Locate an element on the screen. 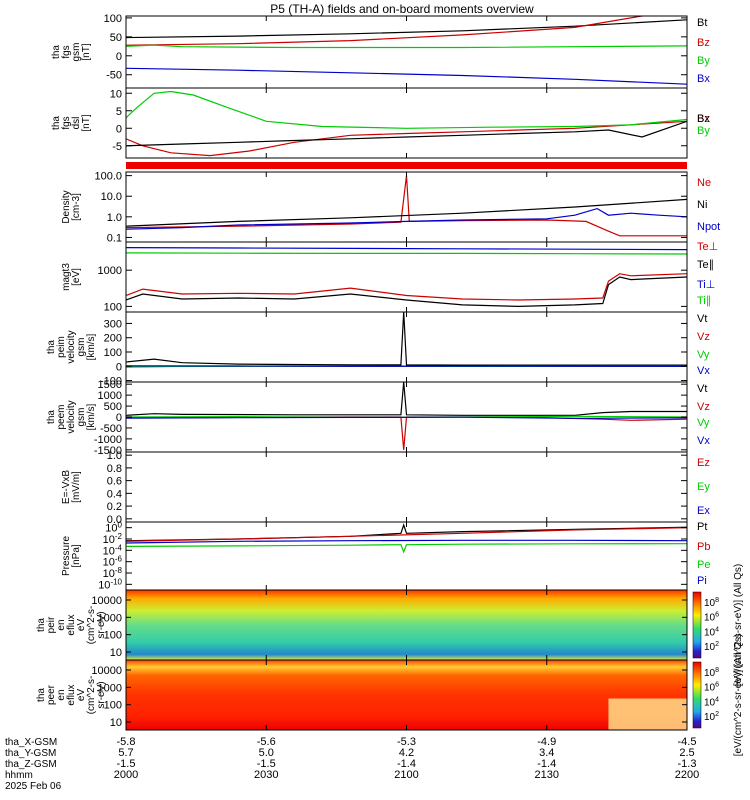 The width and height of the screenshot is (750, 800). ylabel-line: magt3 is located at coordinates (66, 277).